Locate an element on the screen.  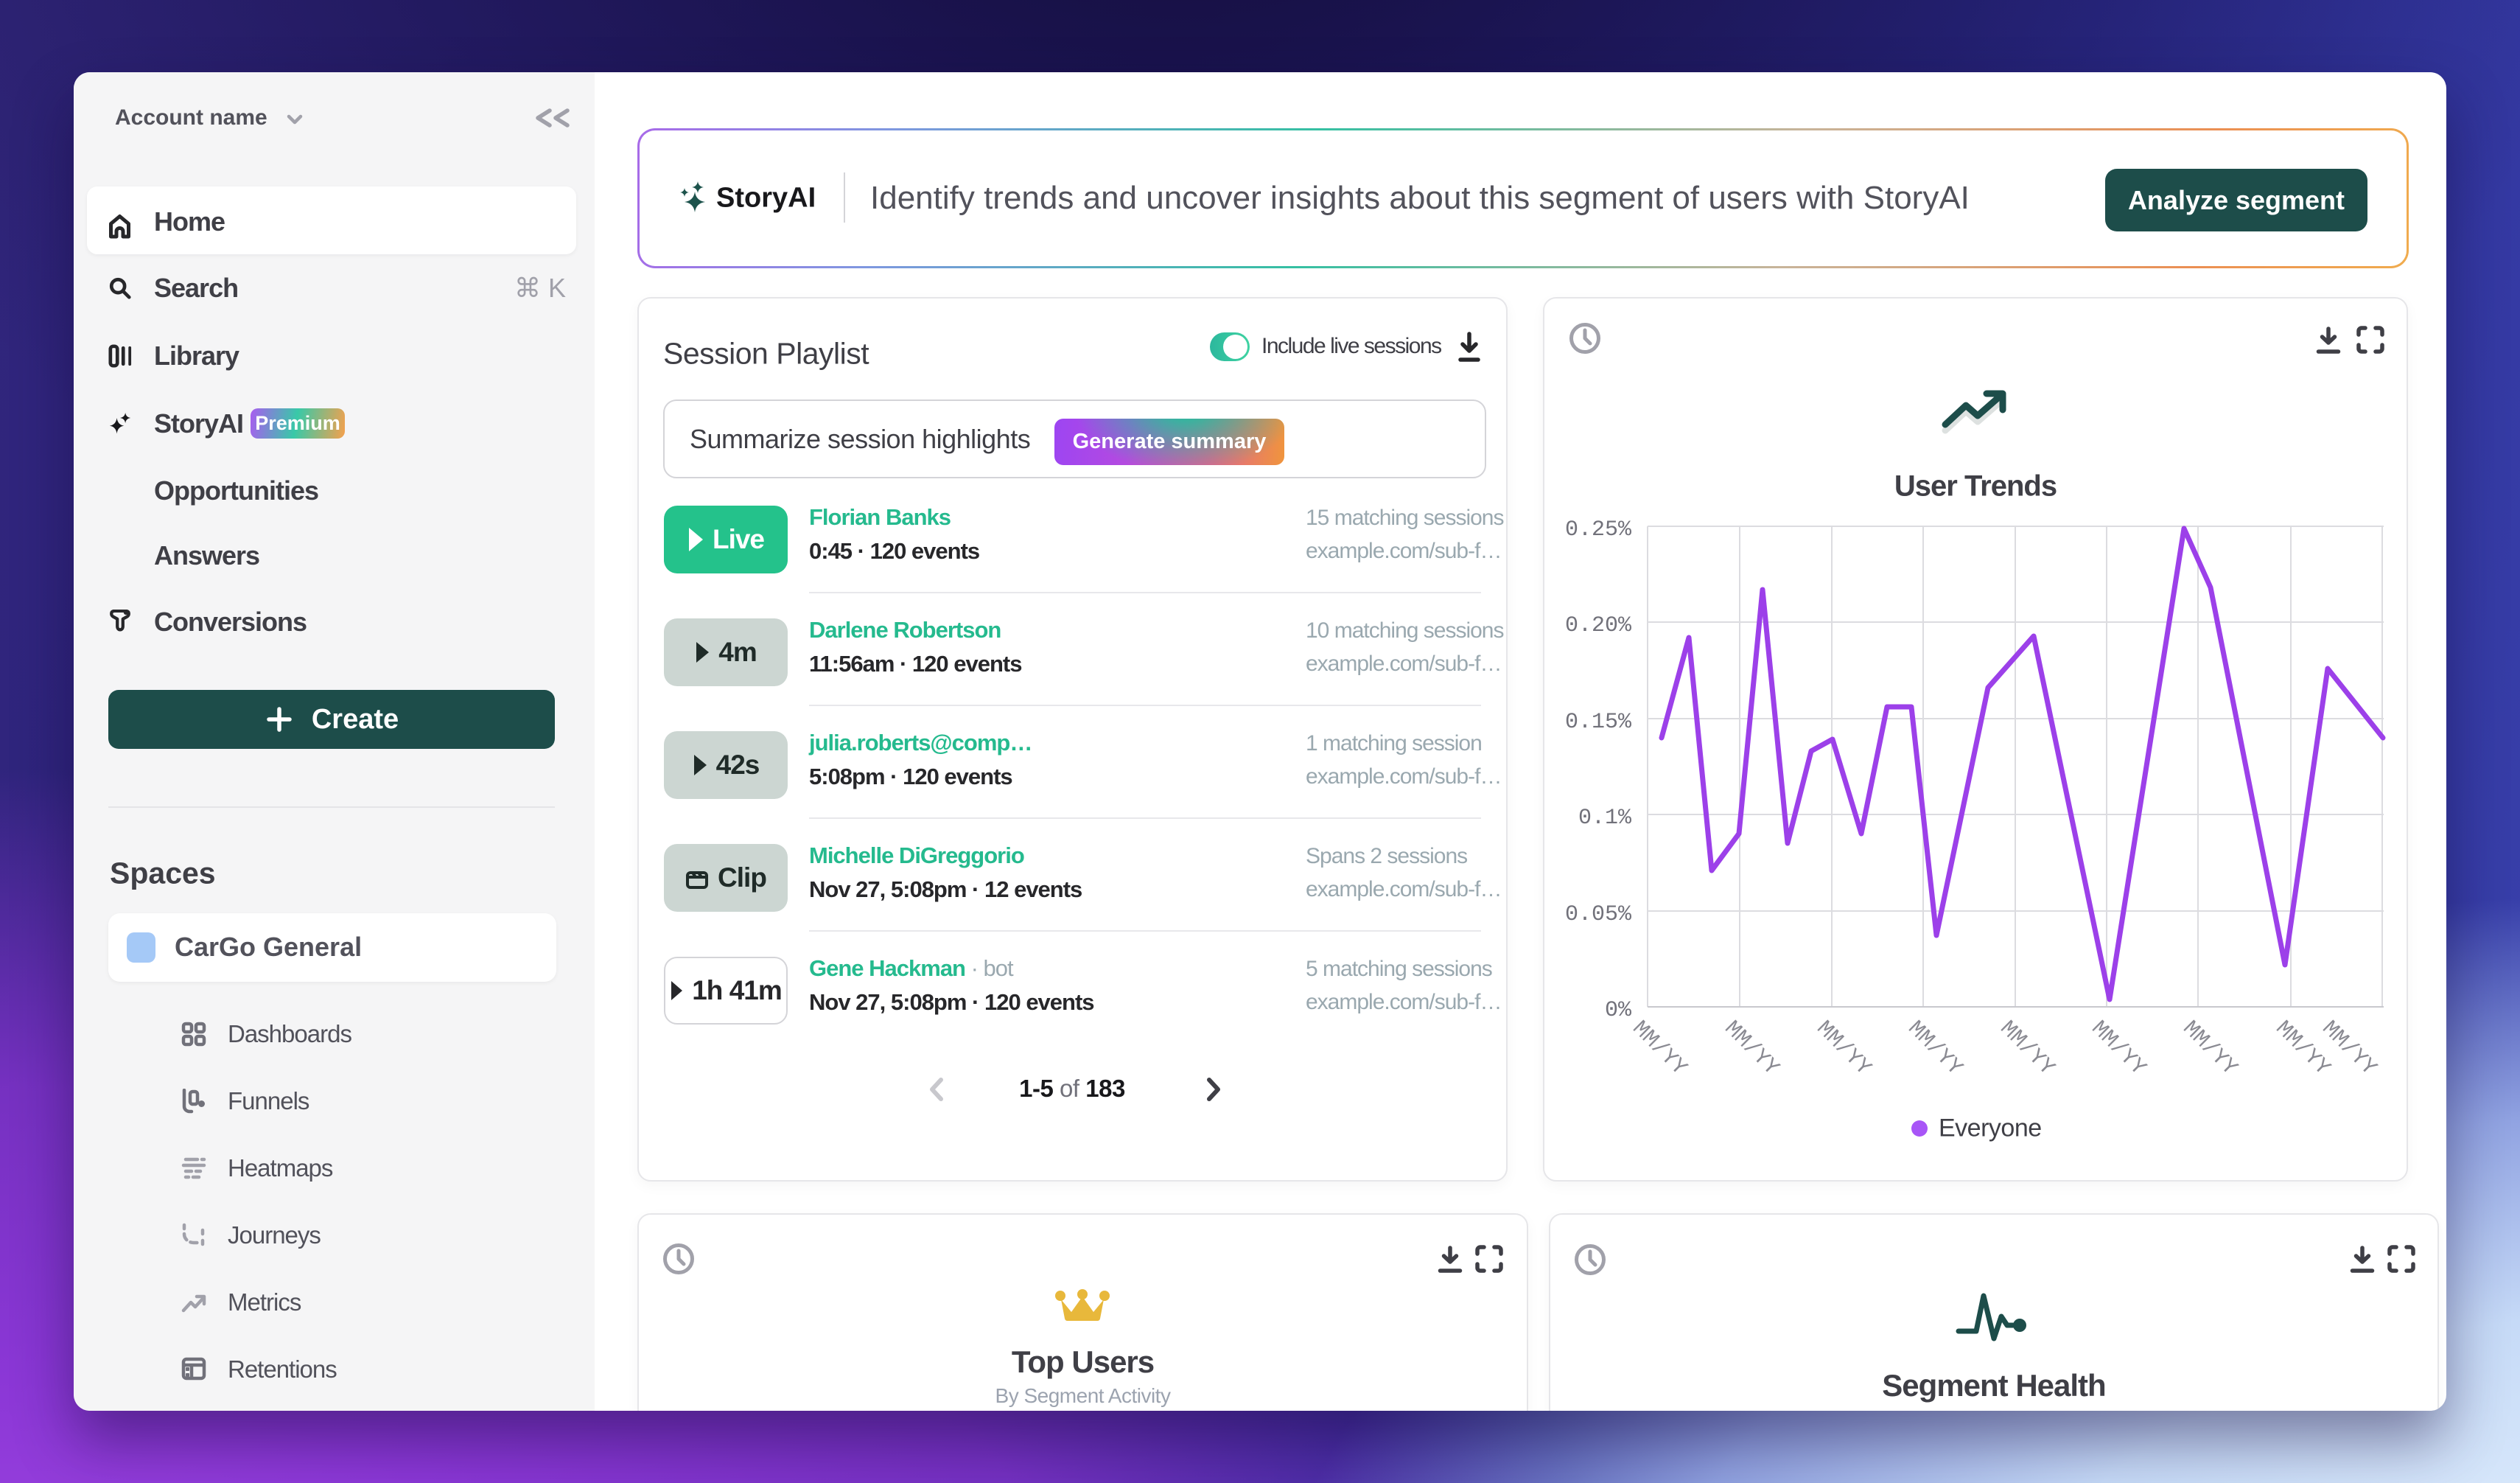
svg-text: 0.20% is located at coordinates (1598, 625).